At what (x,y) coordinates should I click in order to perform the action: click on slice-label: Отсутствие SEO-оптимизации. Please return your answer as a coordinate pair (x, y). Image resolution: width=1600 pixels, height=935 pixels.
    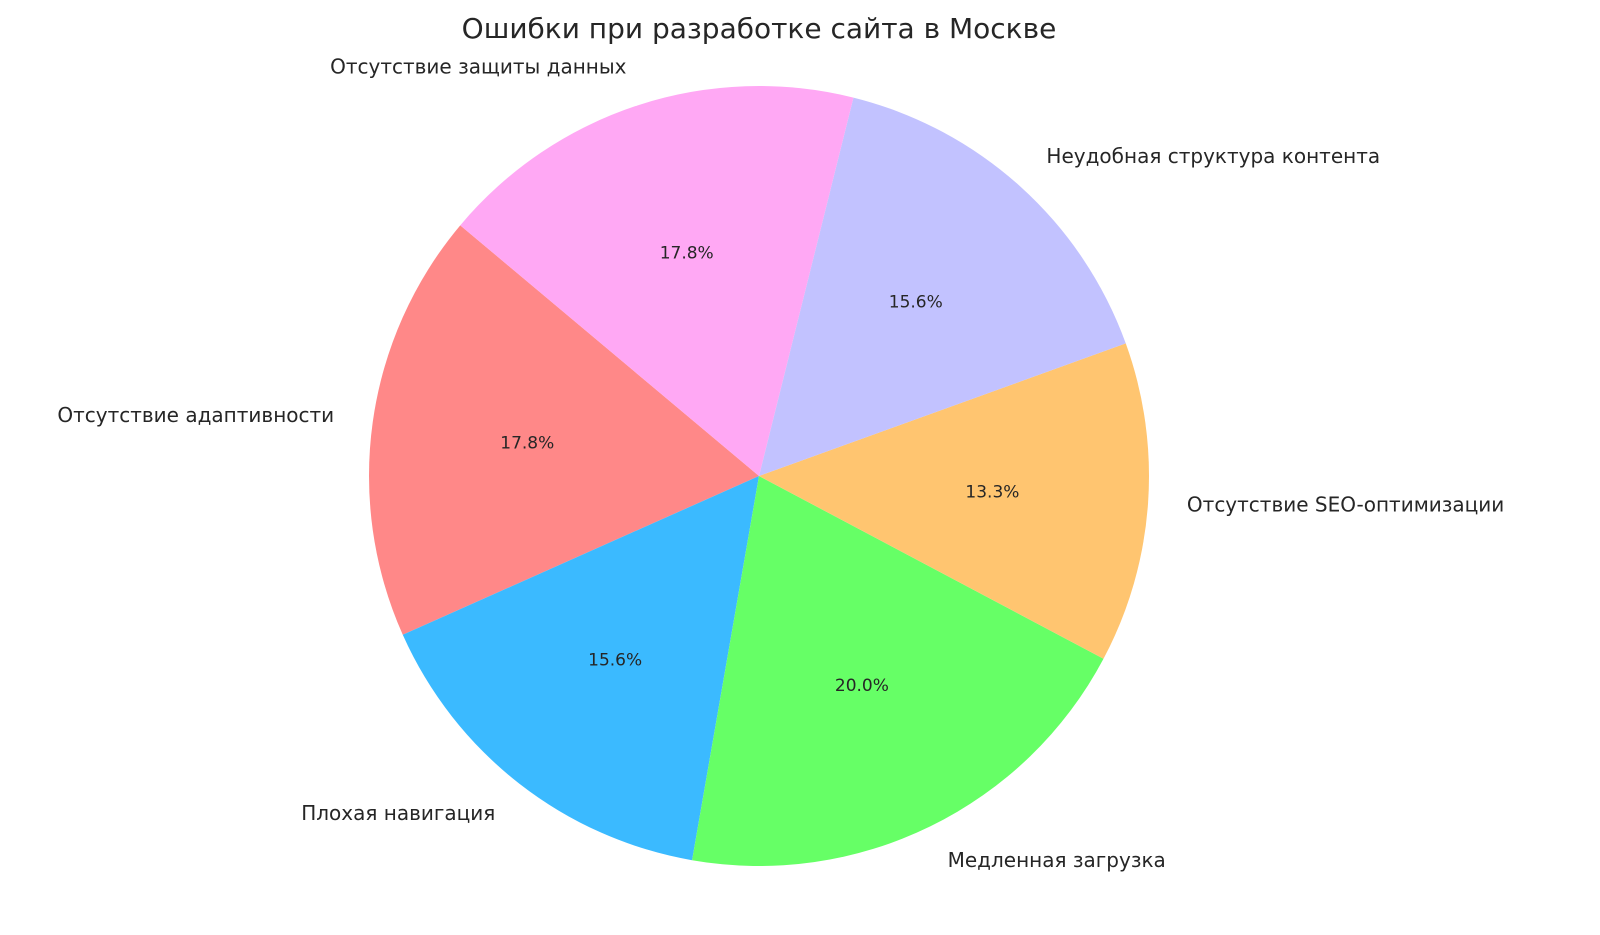
    Looking at the image, I should click on (1345, 505).